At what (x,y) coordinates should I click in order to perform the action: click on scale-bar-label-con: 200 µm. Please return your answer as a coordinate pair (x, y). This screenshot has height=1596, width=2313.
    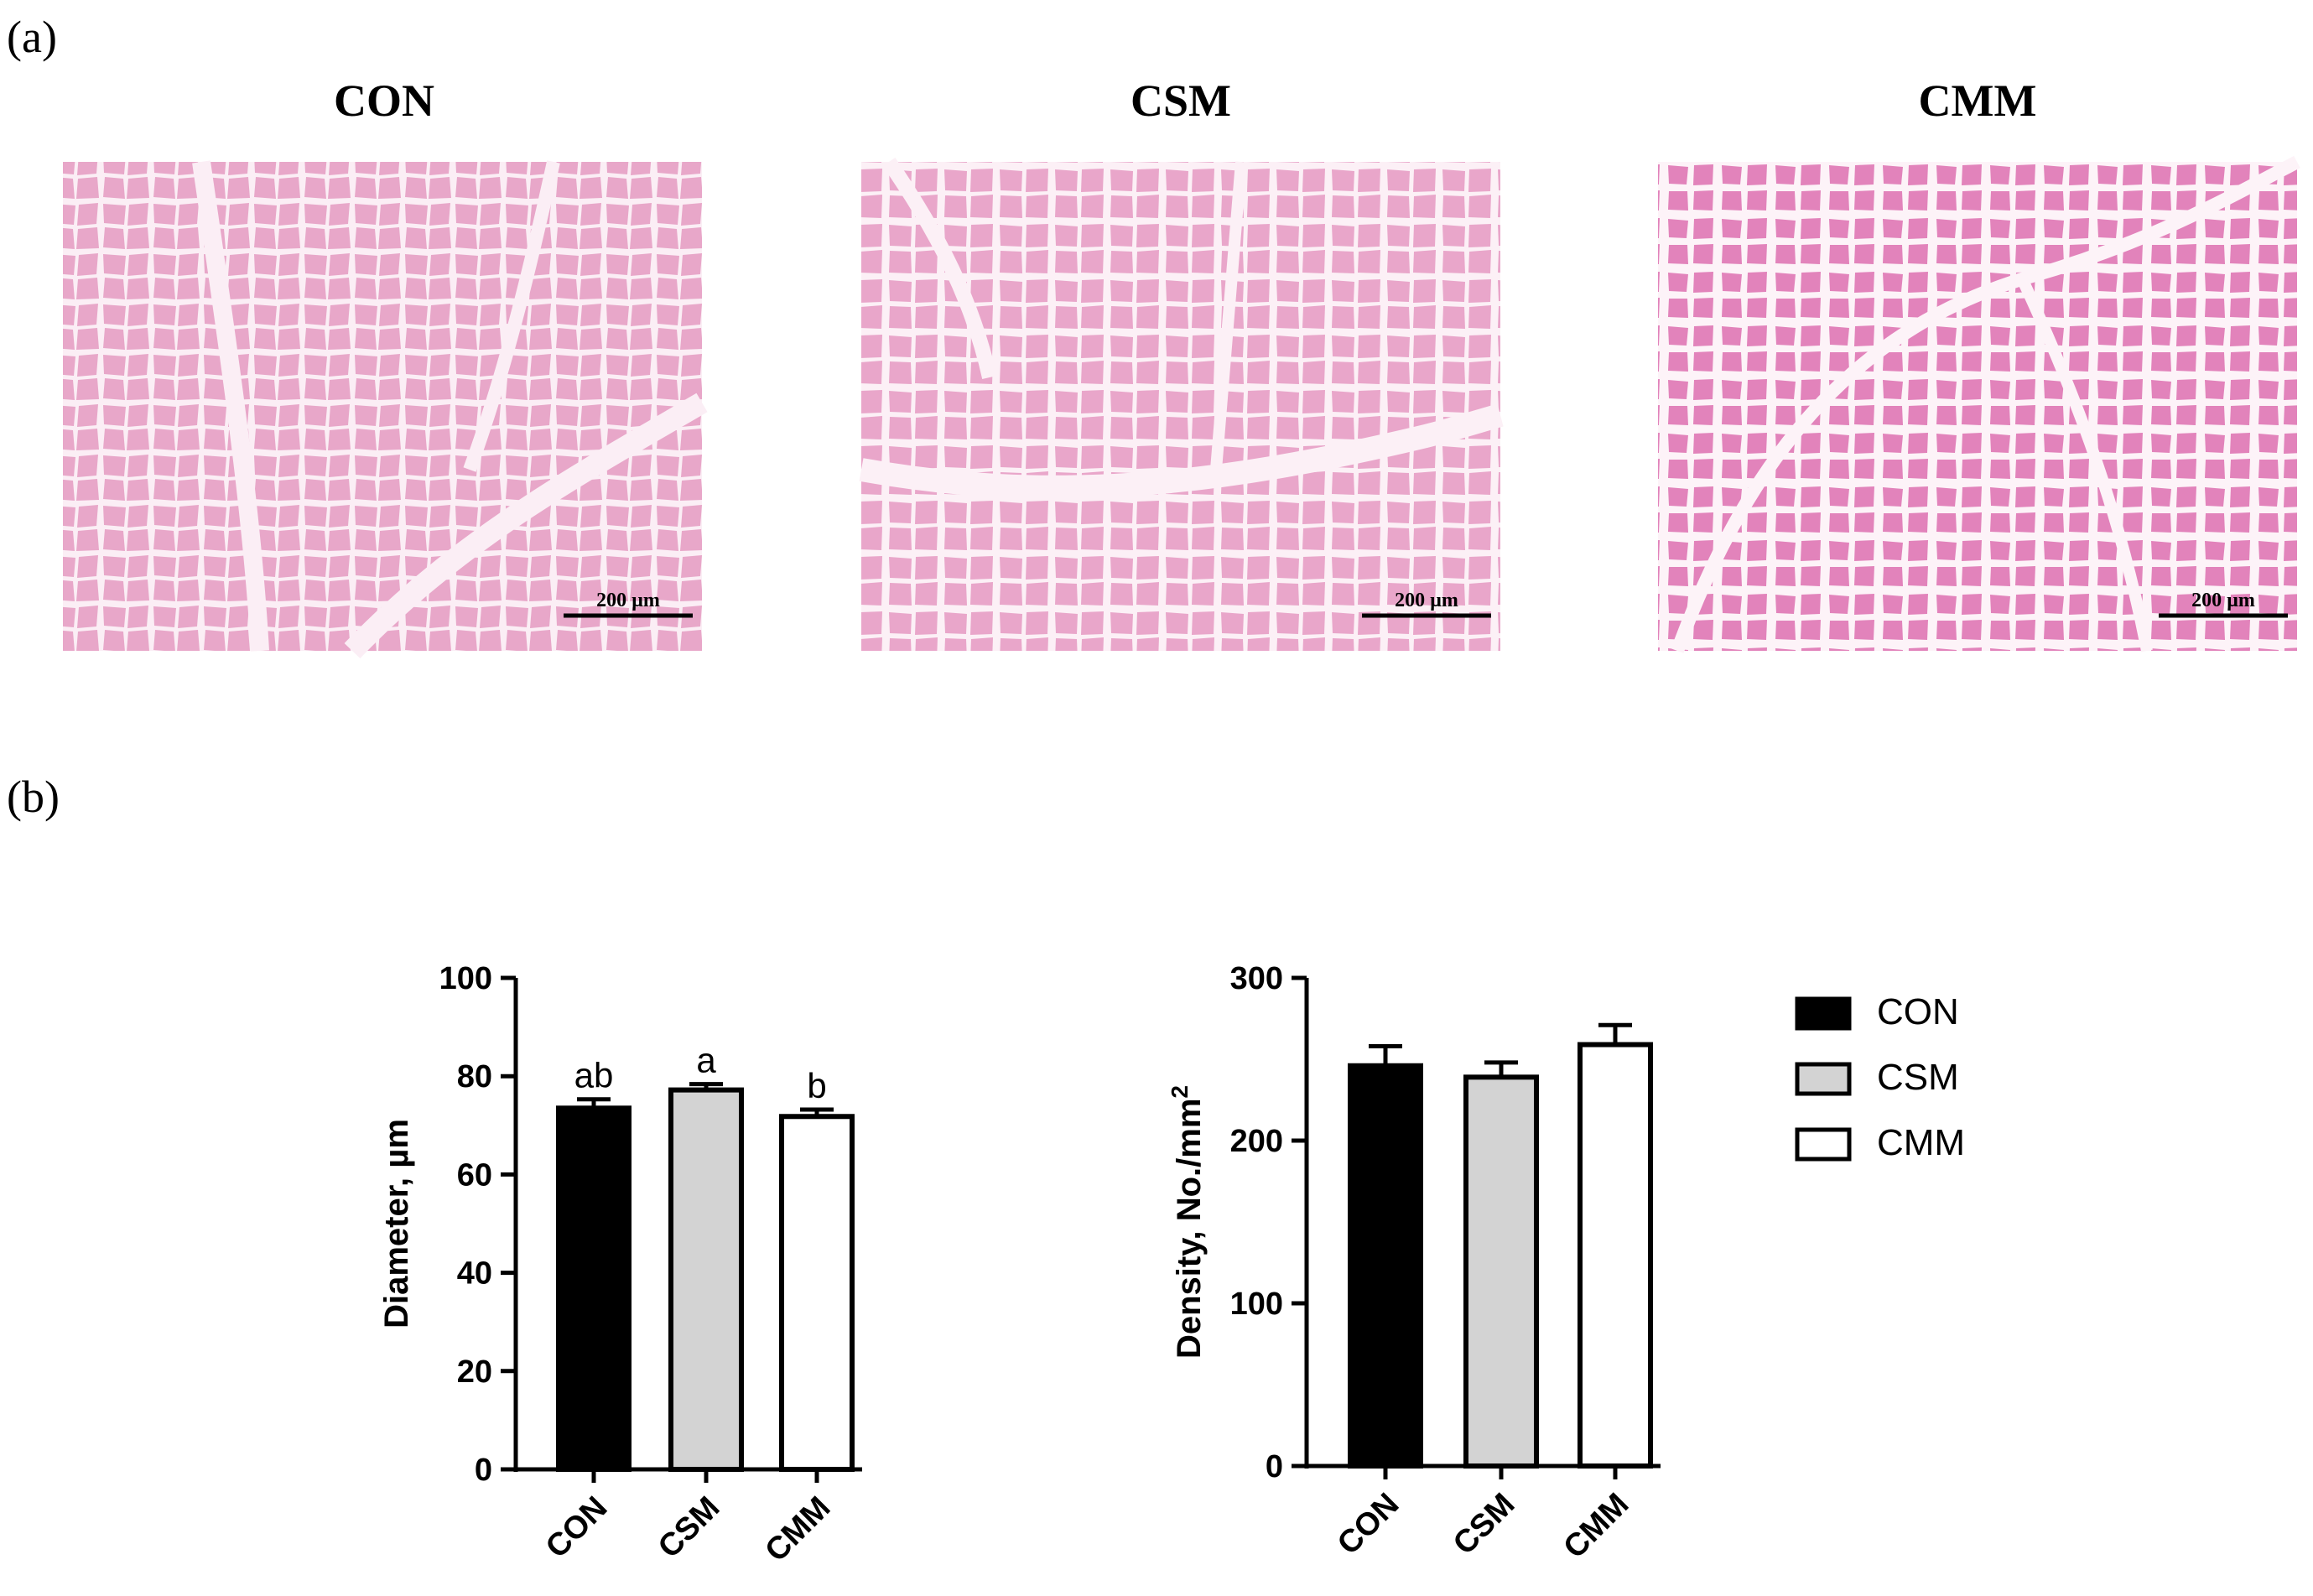
    Looking at the image, I should click on (628, 600).